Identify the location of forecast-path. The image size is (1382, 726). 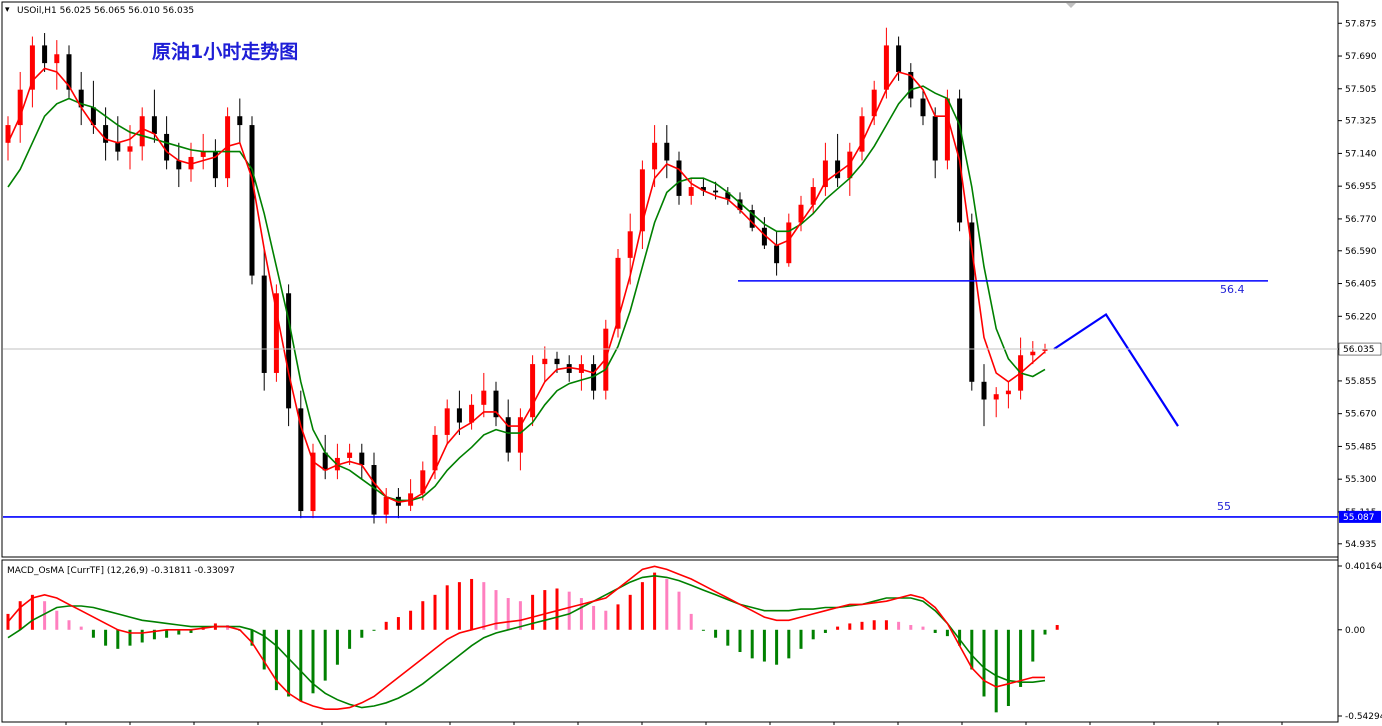
(1116, 369).